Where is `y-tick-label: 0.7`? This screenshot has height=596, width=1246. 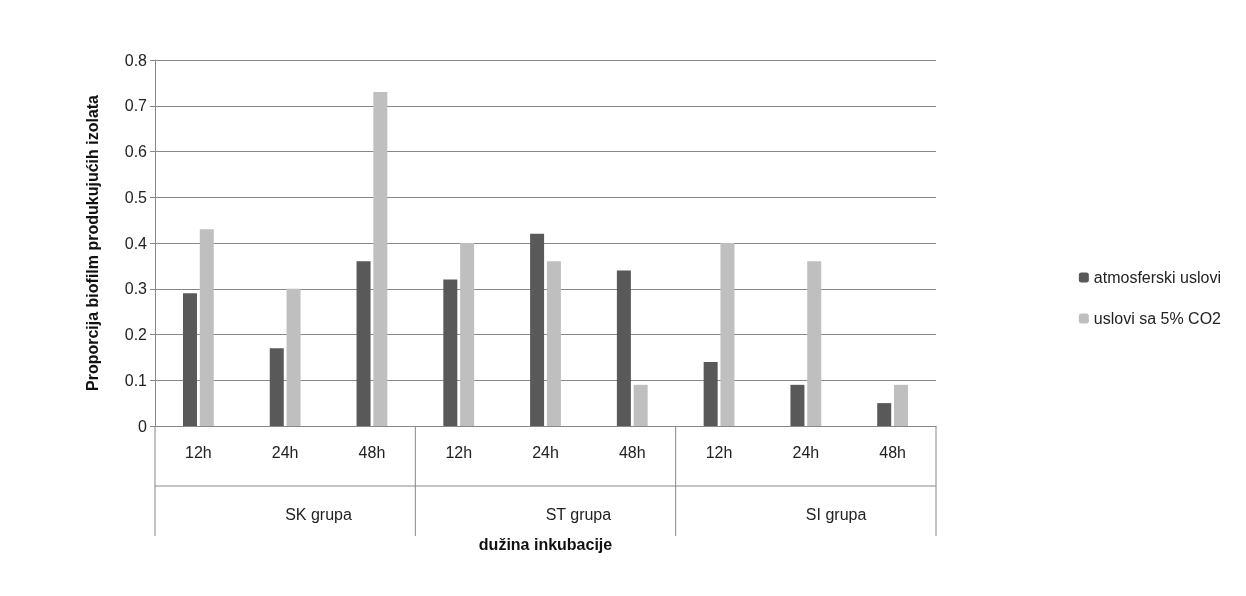
y-tick-label: 0.7 is located at coordinates (136, 106).